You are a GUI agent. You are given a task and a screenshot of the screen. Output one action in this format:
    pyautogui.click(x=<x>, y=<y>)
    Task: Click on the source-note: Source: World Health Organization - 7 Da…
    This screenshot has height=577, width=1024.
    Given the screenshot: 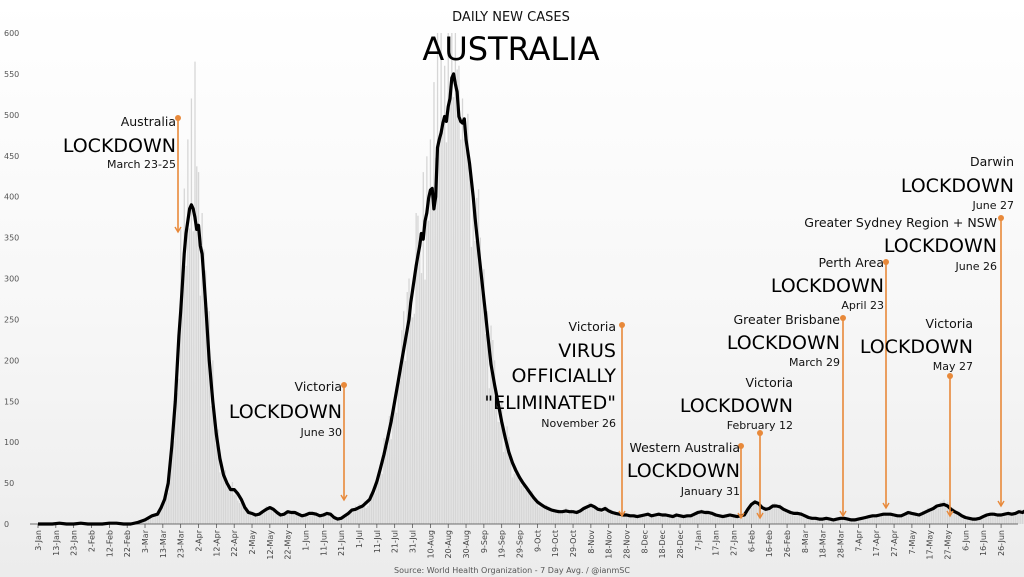 What is the action you would take?
    pyautogui.click(x=512, y=570)
    